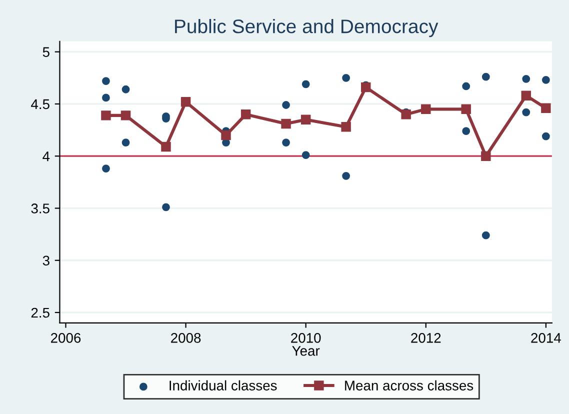 Image resolution: width=569 pixels, height=414 pixels. What do you see at coordinates (306, 351) in the screenshot?
I see `x-axis-title: Year` at bounding box center [306, 351].